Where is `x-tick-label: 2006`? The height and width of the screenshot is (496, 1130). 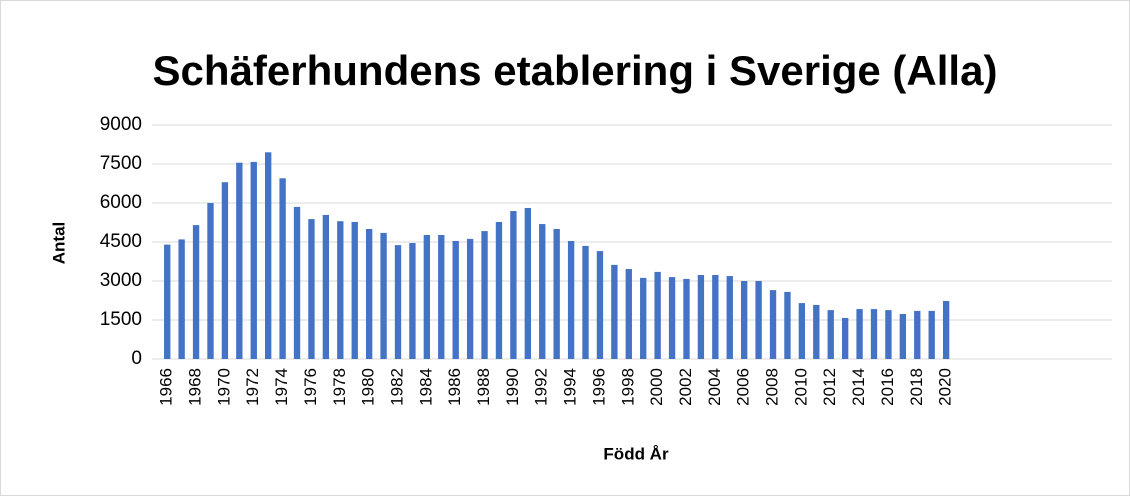
x-tick-label: 2006 is located at coordinates (743, 387).